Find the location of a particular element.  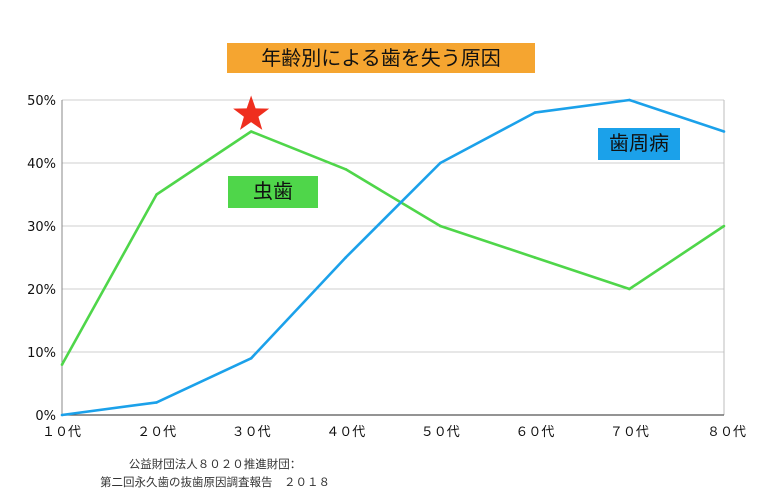

source-credit-line2: 第二回永久歯の抜歯原因調査報告 ２０１８ is located at coordinates (215, 482).